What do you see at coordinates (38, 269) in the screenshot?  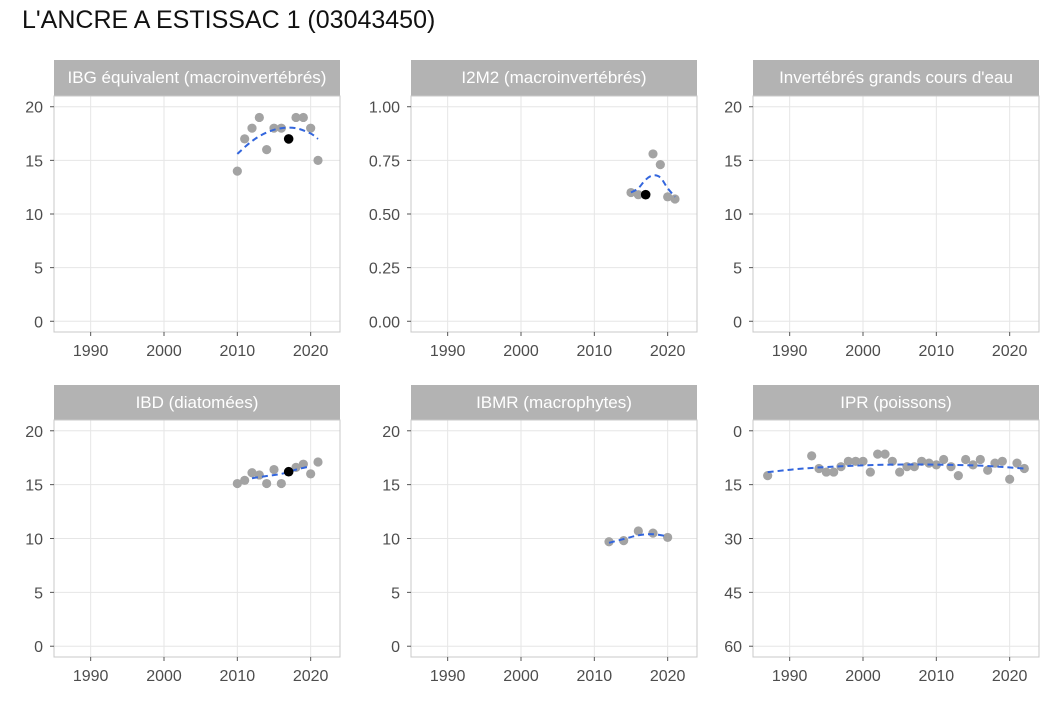 I see `panel-ibg-ytick-label-1: 5` at bounding box center [38, 269].